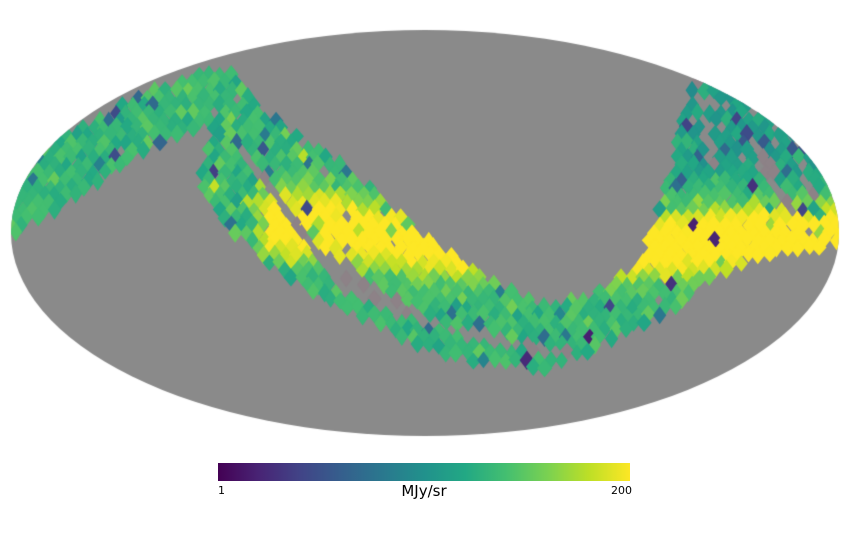 The width and height of the screenshot is (850, 540). Describe the element at coordinates (221, 490) in the screenshot. I see `colorbar-min-tick: 1` at that location.